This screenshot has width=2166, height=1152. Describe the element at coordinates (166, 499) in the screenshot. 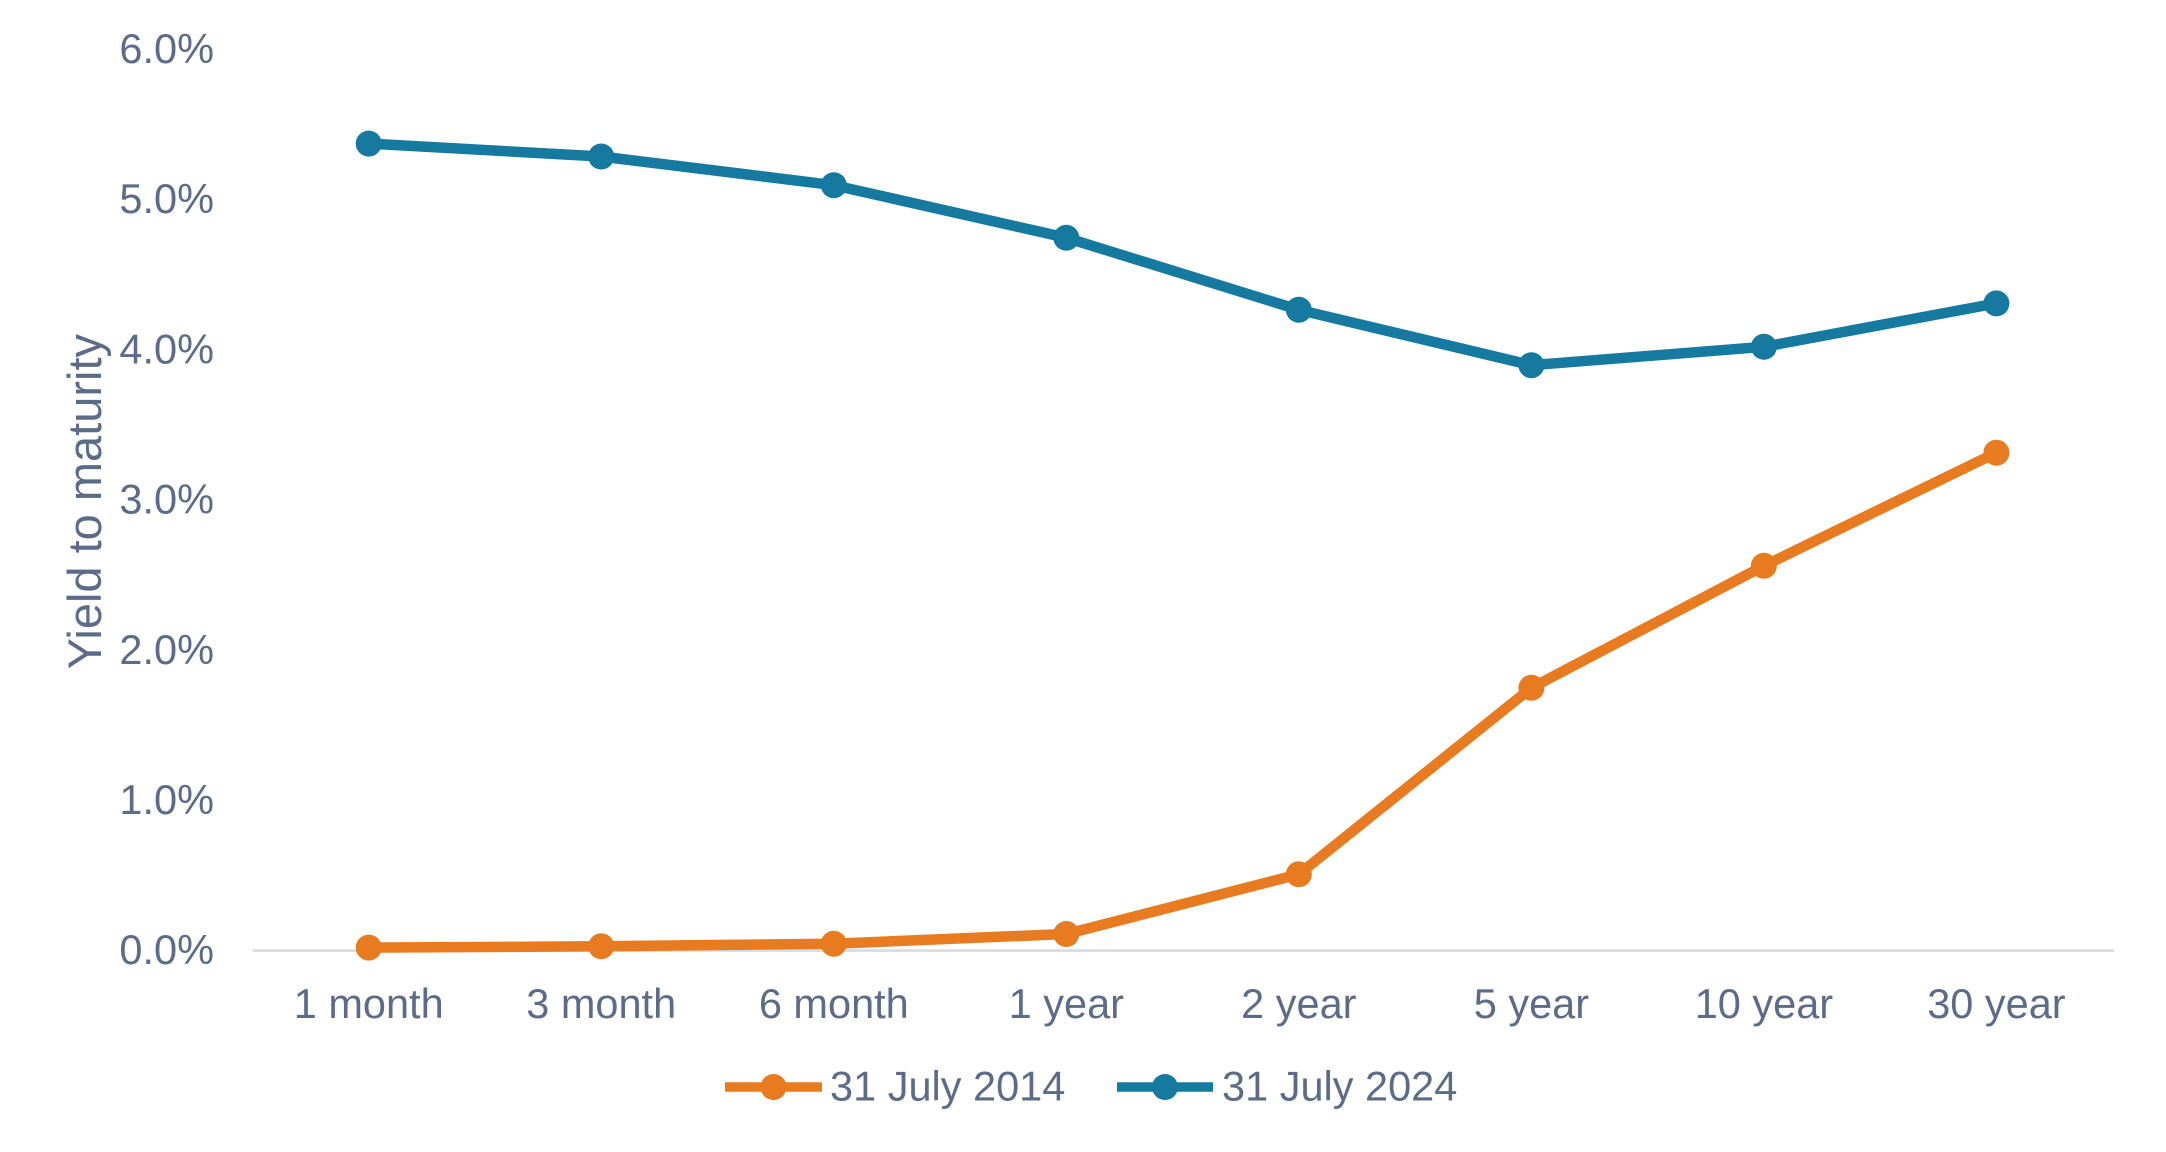

I see `svg-text: 3.0%` at that location.